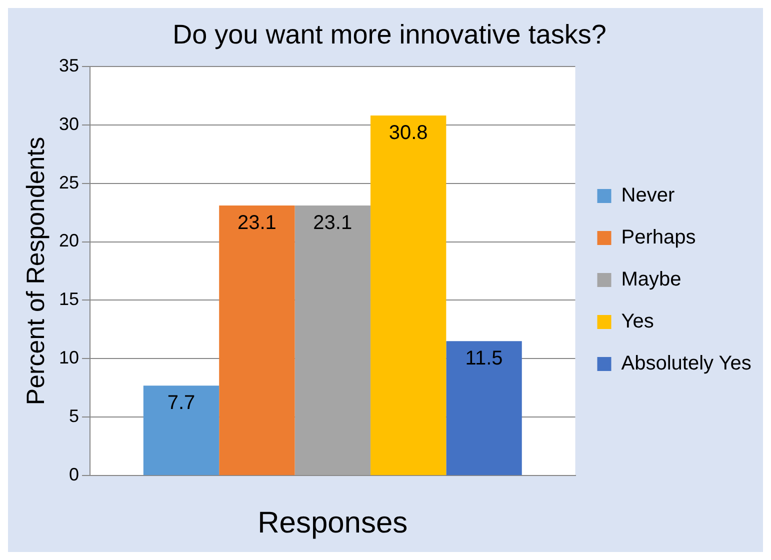  What do you see at coordinates (389, 35) in the screenshot?
I see `chart-title: Do you want more innovative tasks?` at bounding box center [389, 35].